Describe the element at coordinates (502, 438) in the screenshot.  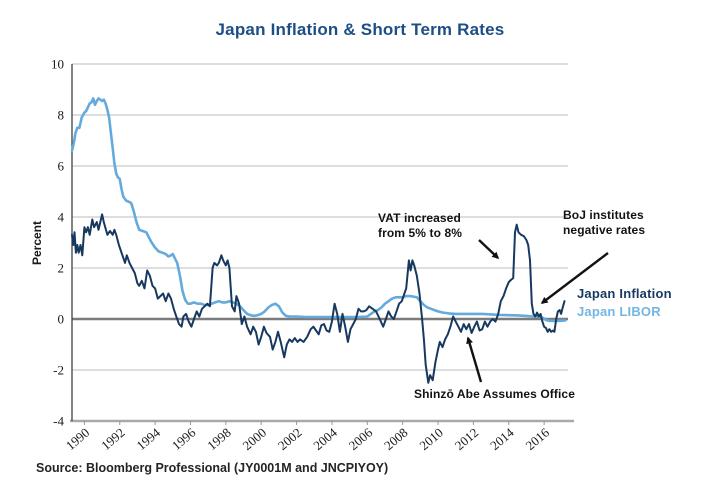
I see `x-tick-label: 2014` at that location.